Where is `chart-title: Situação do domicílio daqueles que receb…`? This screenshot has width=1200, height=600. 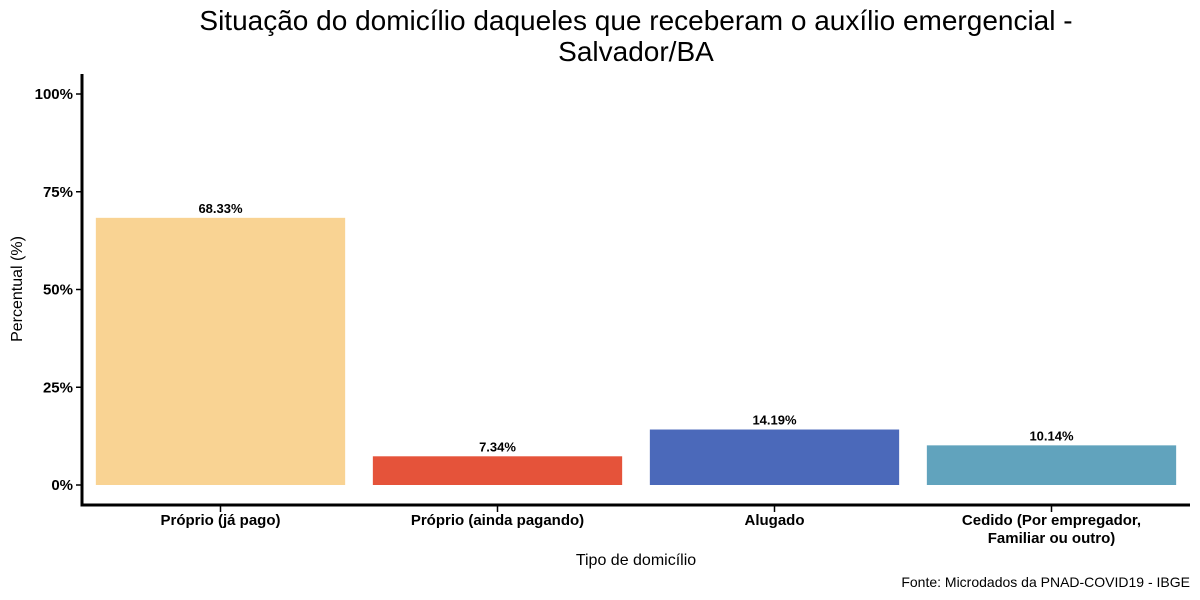
chart-title: Situação do domicílio daqueles que receb… is located at coordinates (635, 36).